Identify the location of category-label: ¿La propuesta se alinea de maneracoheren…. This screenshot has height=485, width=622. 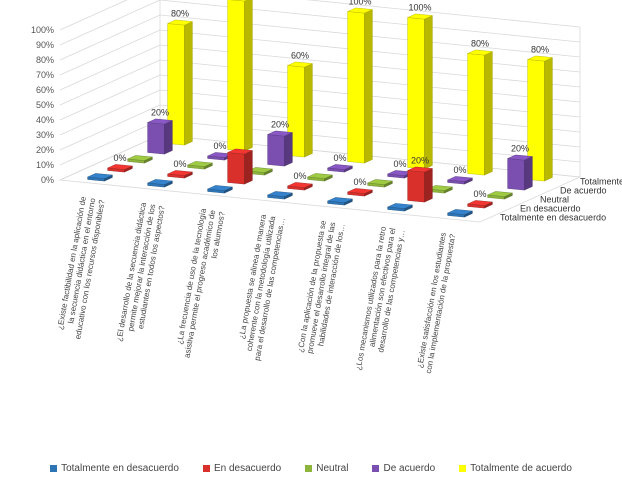
(260, 287).